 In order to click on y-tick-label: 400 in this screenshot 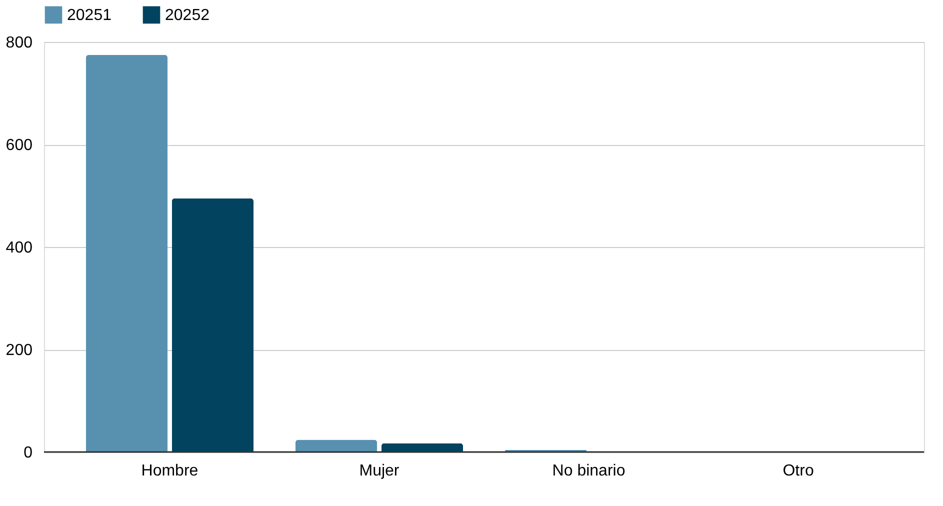, I will do `click(19, 248)`.